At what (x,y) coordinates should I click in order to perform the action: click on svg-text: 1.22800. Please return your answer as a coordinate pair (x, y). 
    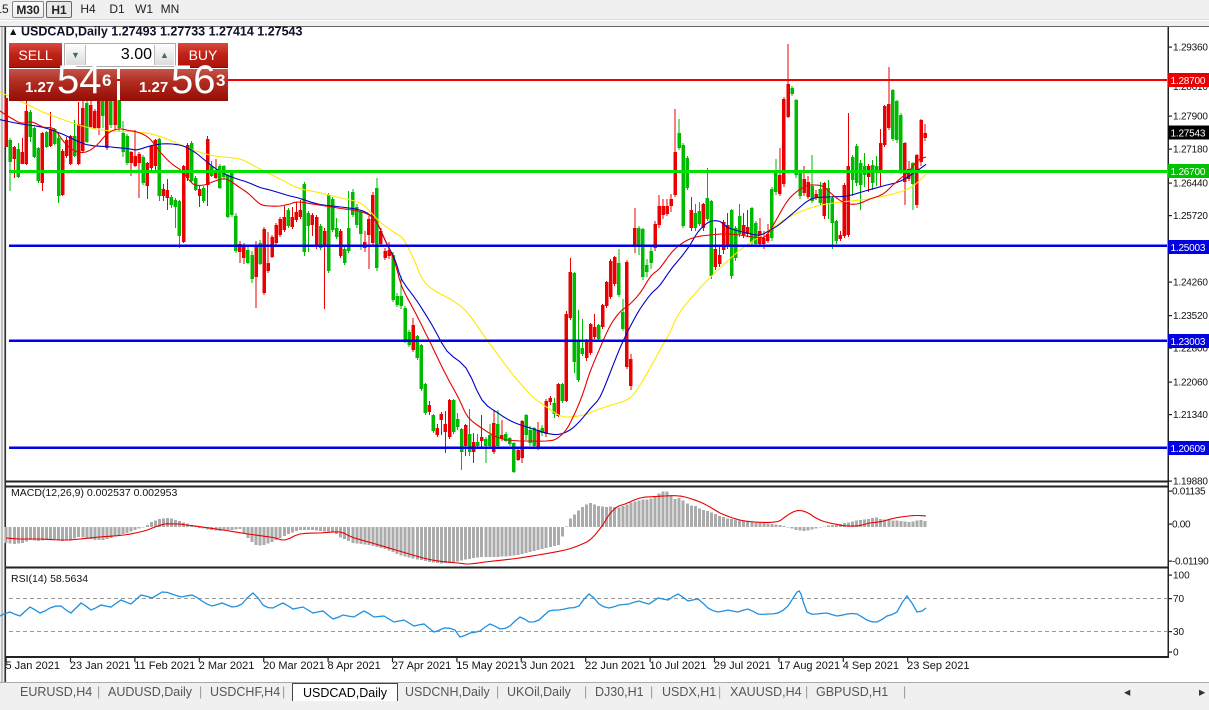
    Looking at the image, I should click on (1190, 349).